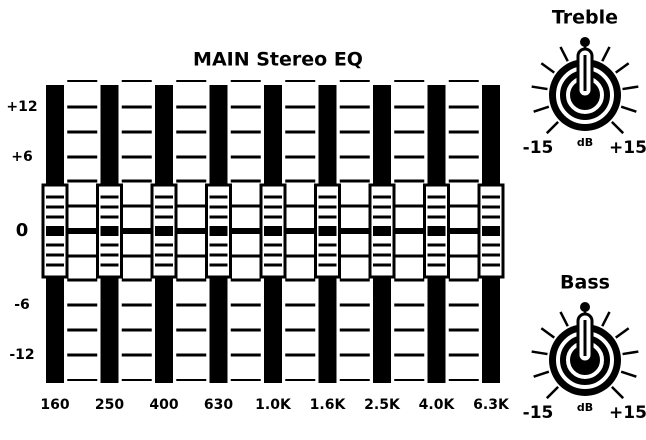 Image resolution: width=646 pixels, height=440 pixels. Describe the element at coordinates (585, 283) in the screenshot. I see `knob-title: Bass` at that location.